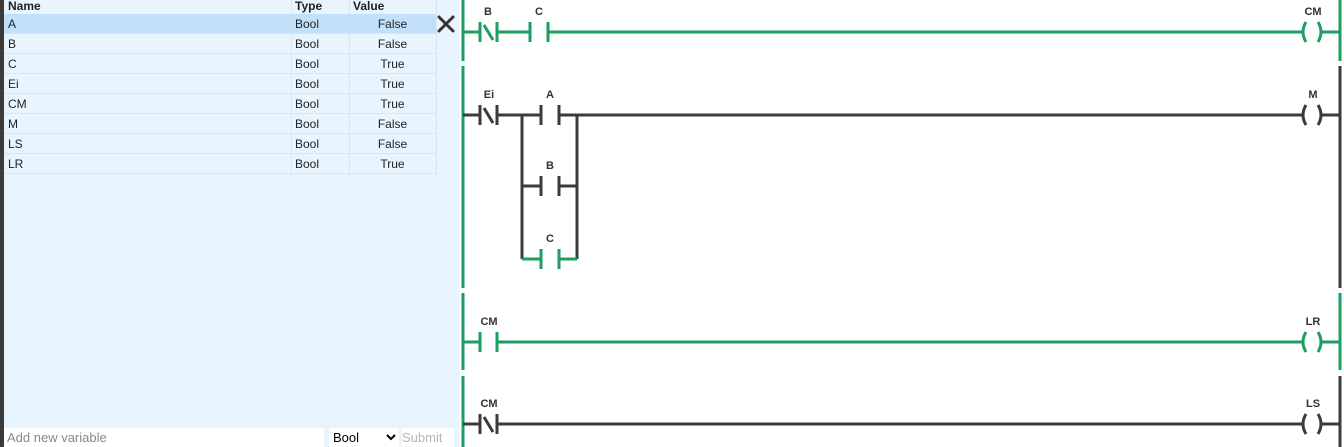 The height and width of the screenshot is (447, 1344). What do you see at coordinates (488, 24) in the screenshot?
I see `contact-nc-b: B` at bounding box center [488, 24].